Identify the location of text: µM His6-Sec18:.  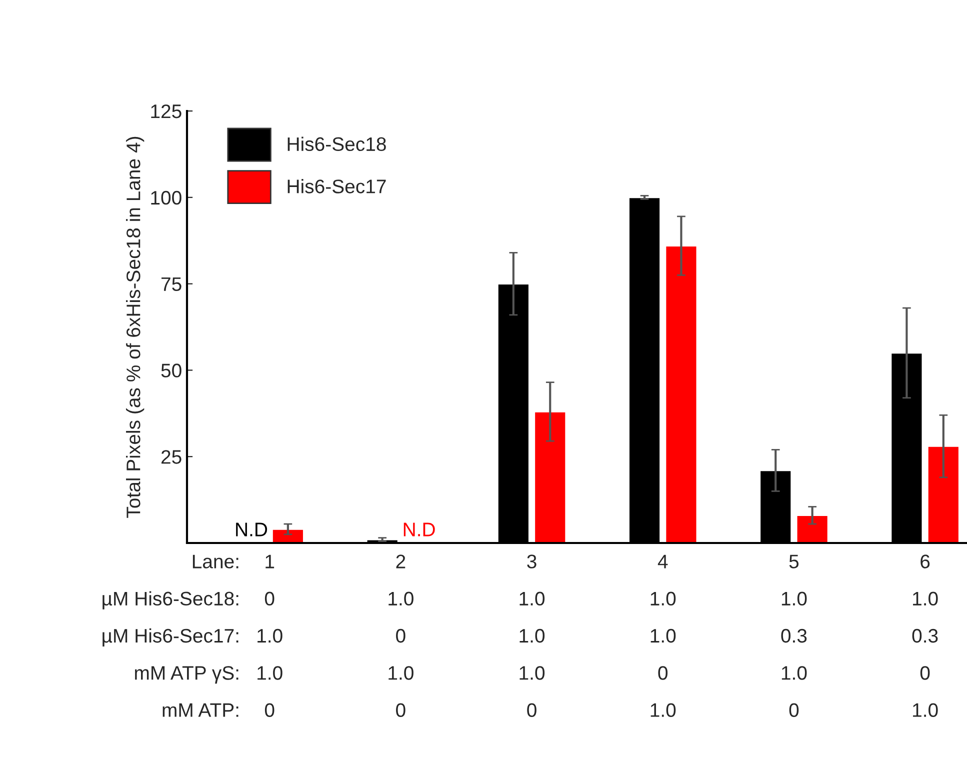
(170, 600).